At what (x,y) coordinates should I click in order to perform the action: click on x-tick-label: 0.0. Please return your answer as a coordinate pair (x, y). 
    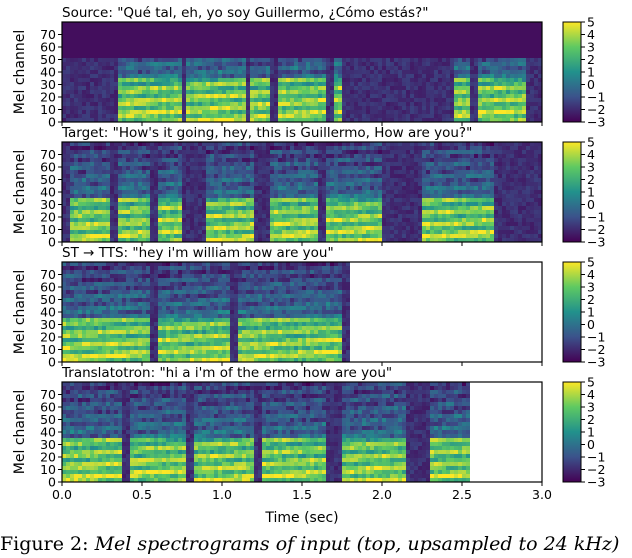
    Looking at the image, I should click on (62, 494).